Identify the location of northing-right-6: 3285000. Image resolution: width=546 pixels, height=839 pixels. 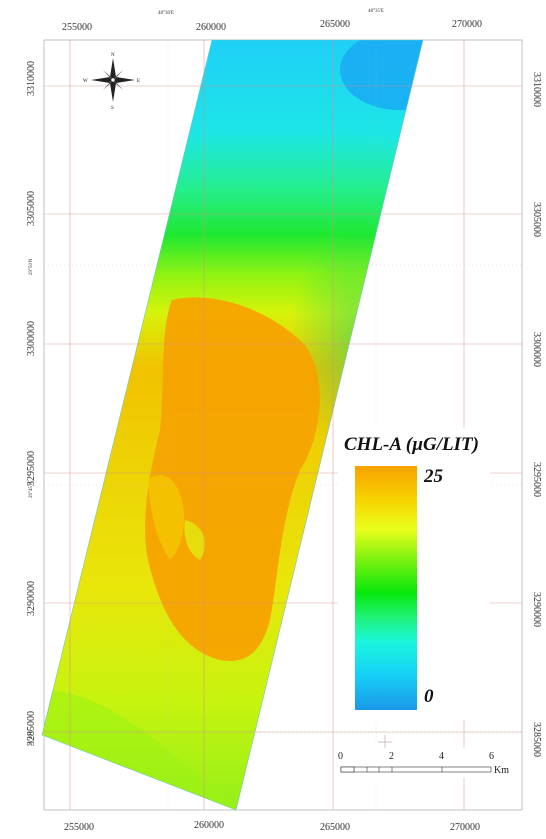
(536, 739).